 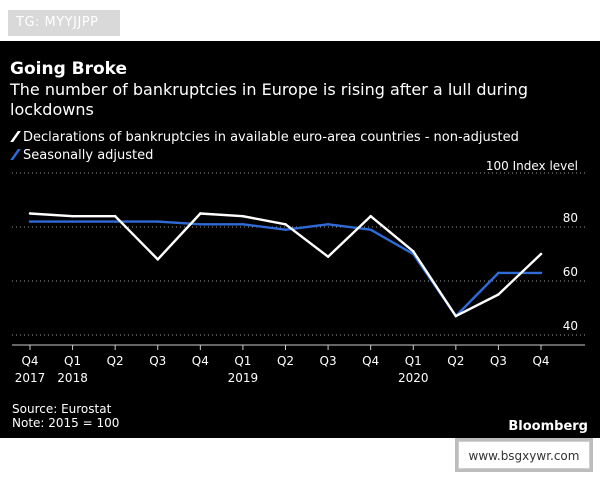 What do you see at coordinates (64, 23) in the screenshot?
I see `channel-tag: TG: MYYJJPP` at bounding box center [64, 23].